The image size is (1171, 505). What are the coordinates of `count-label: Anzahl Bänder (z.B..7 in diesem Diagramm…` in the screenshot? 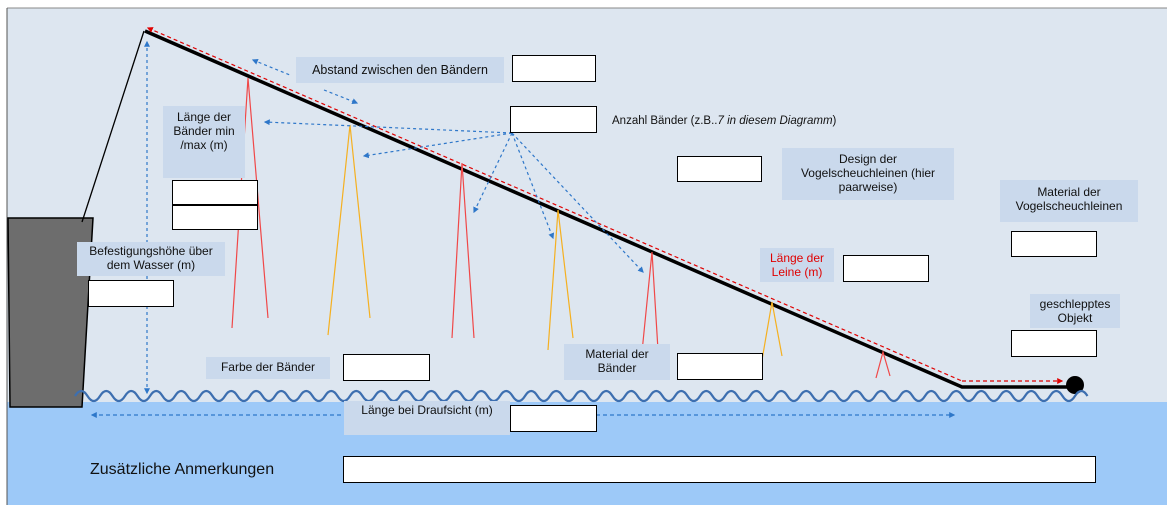 It's located at (724, 121).